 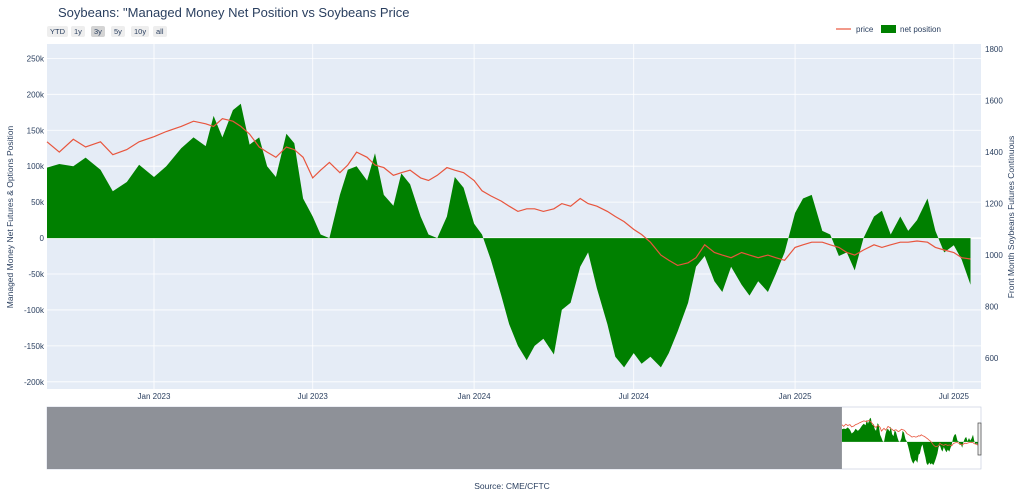 What do you see at coordinates (795, 396) in the screenshot?
I see `x-tick-label: Jan 2025` at bounding box center [795, 396].